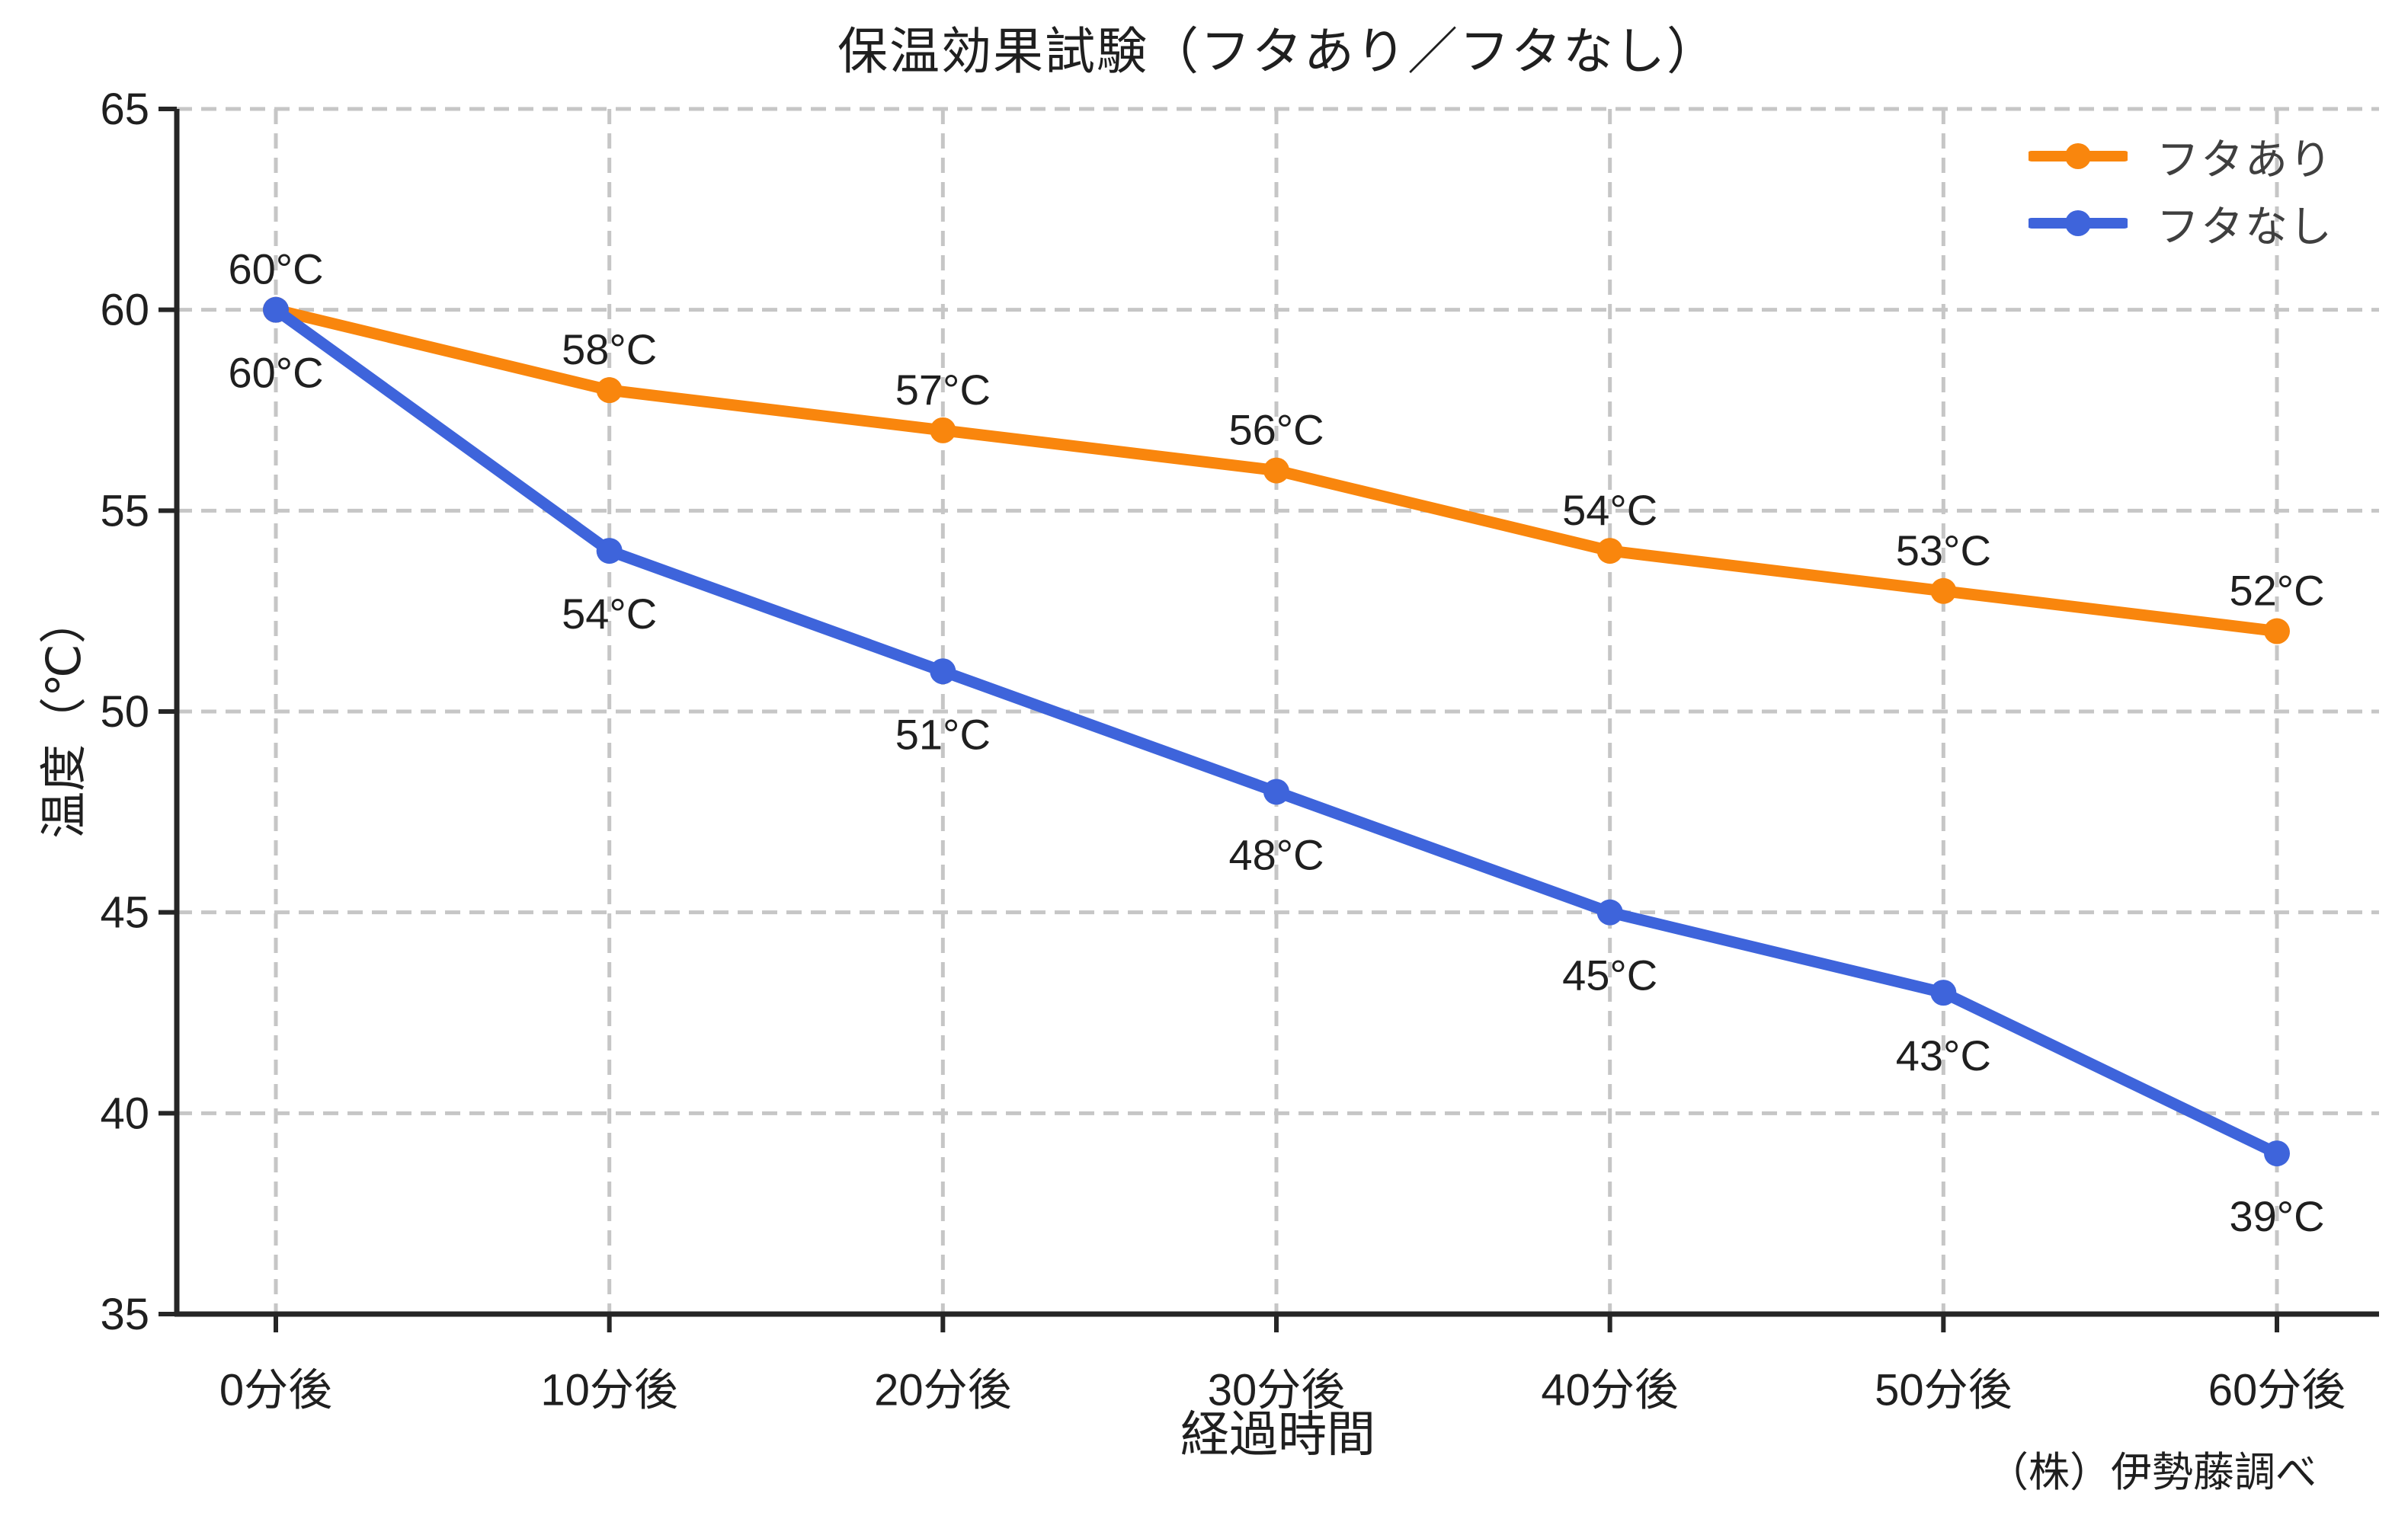 The height and width of the screenshot is (1519, 2408). I want to click on series-0-point-label-5: 53°C, so click(1943, 550).